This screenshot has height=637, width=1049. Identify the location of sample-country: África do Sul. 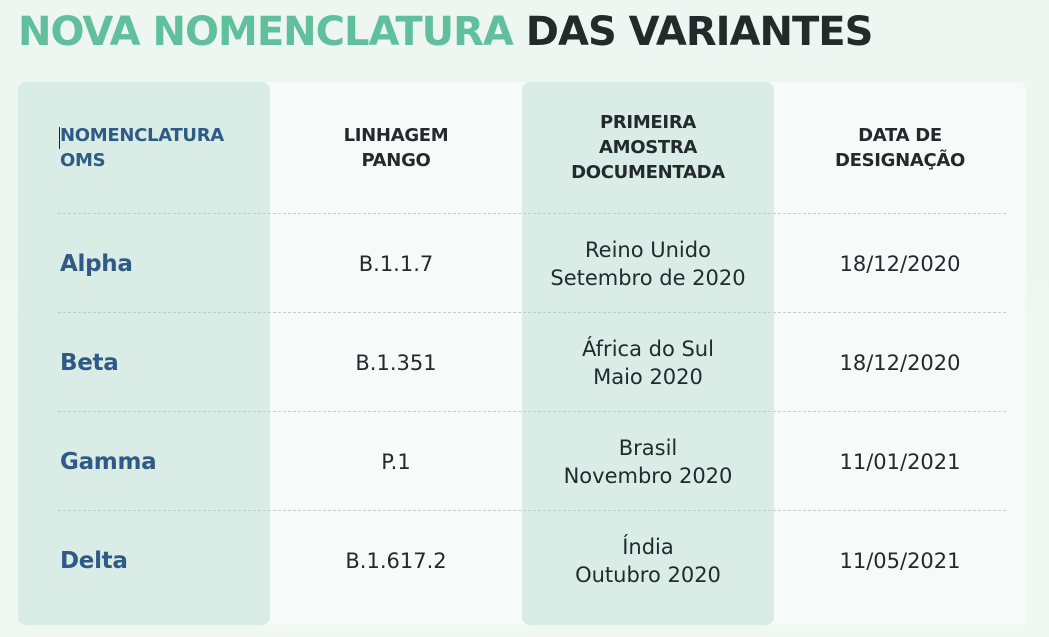
(648, 348).